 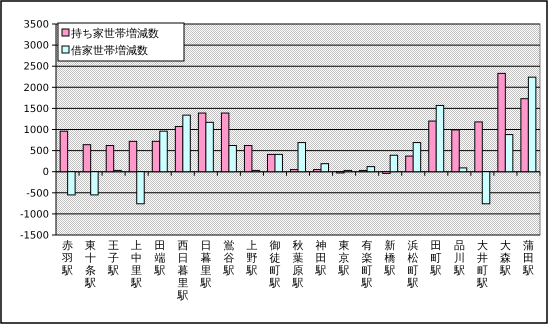 What do you see at coordinates (109, 50) in the screenshot?
I see `legend-label: 借家世帯増減数` at bounding box center [109, 50].